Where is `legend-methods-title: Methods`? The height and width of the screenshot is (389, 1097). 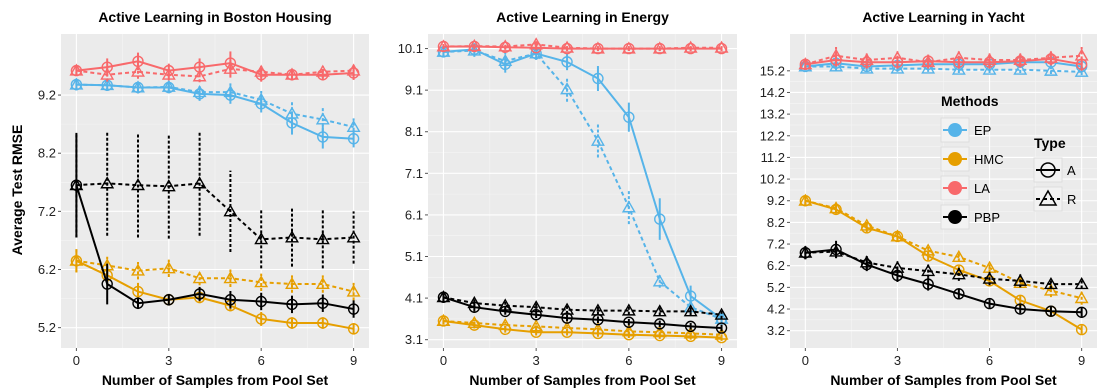
legend-methods-title: Methods is located at coordinates (970, 101).